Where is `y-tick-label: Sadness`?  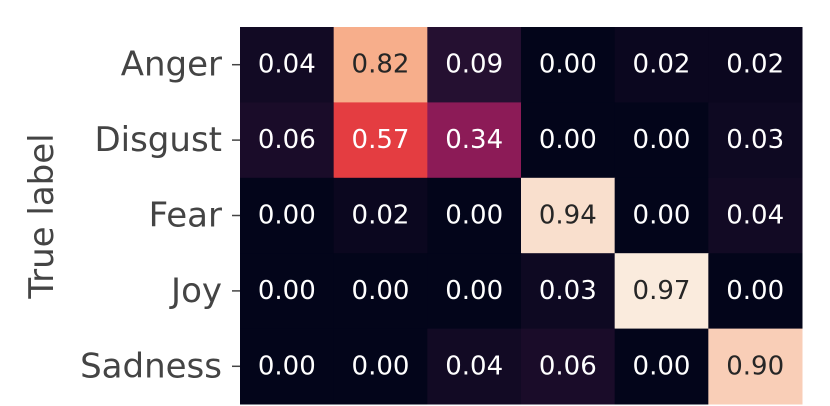
y-tick-label: Sadness is located at coordinates (151, 366).